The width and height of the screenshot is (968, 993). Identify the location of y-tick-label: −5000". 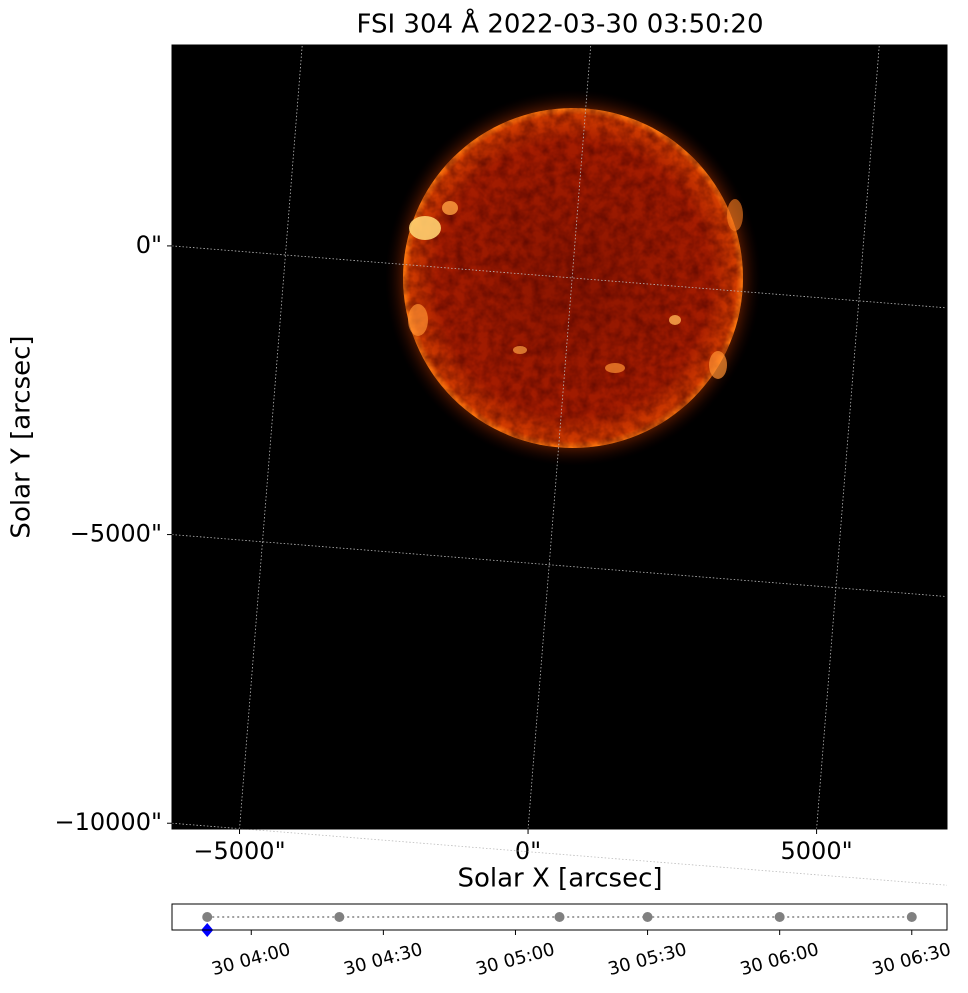
(116, 534).